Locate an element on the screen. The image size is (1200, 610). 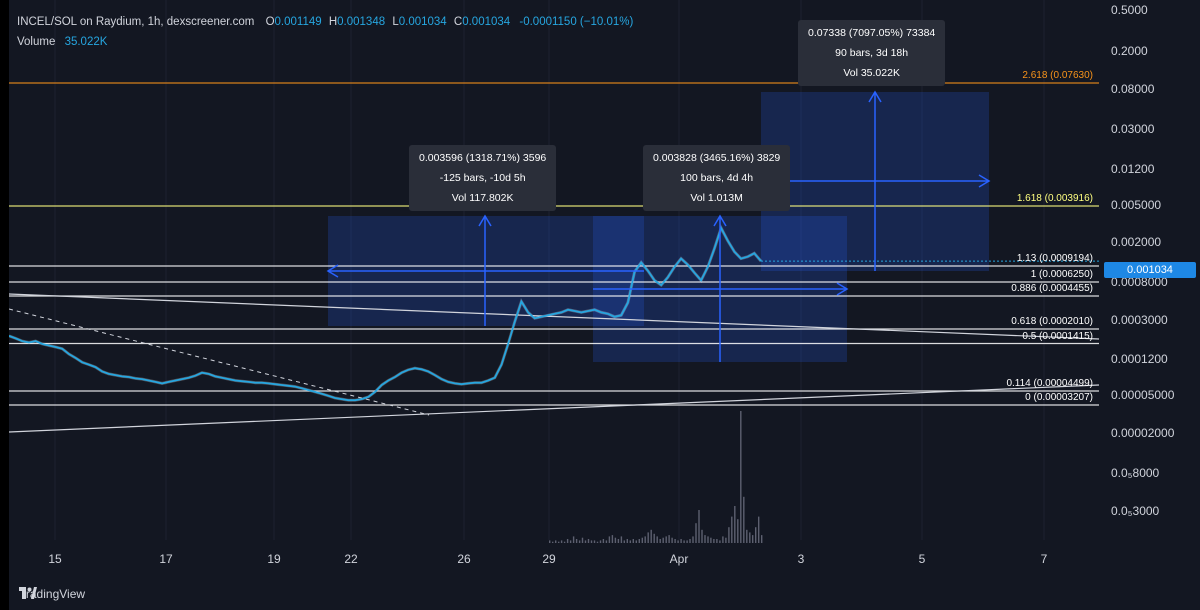
time-tick-label: 17 is located at coordinates (166, 559).